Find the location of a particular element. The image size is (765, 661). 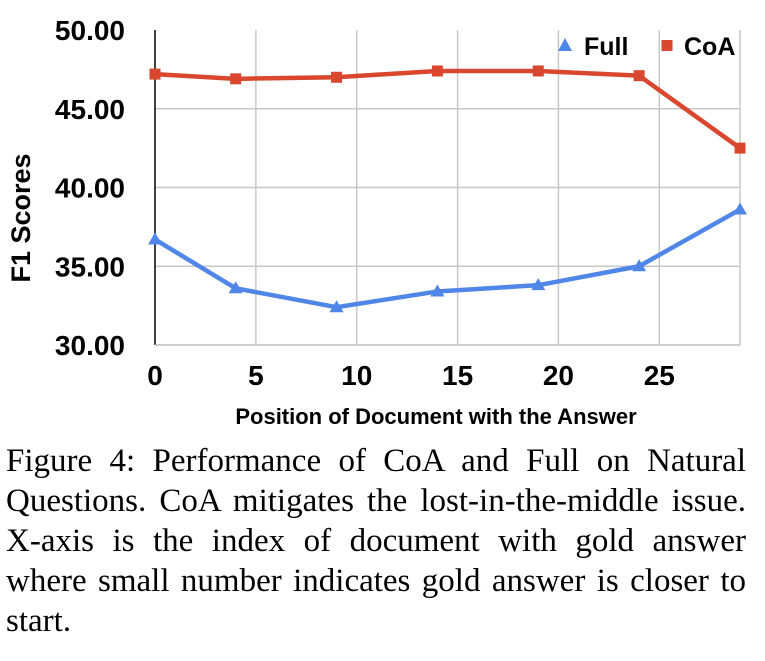

legend-marker-coa is located at coordinates (667, 45).